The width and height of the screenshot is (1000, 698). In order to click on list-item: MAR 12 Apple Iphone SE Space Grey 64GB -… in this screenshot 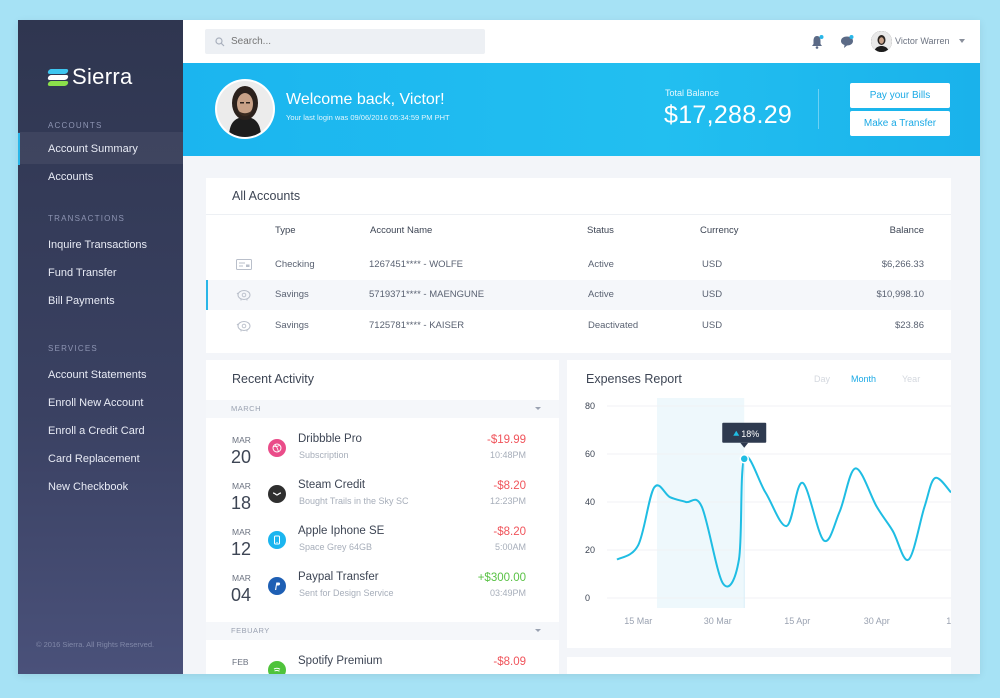, I will do `click(382, 548)`.